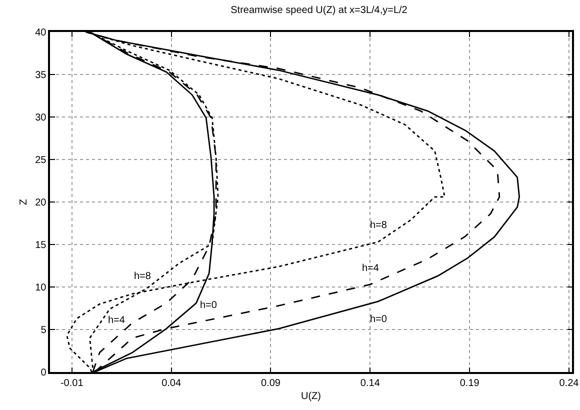  What do you see at coordinates (41, 75) in the screenshot?
I see `y-tick-label: 35` at bounding box center [41, 75].